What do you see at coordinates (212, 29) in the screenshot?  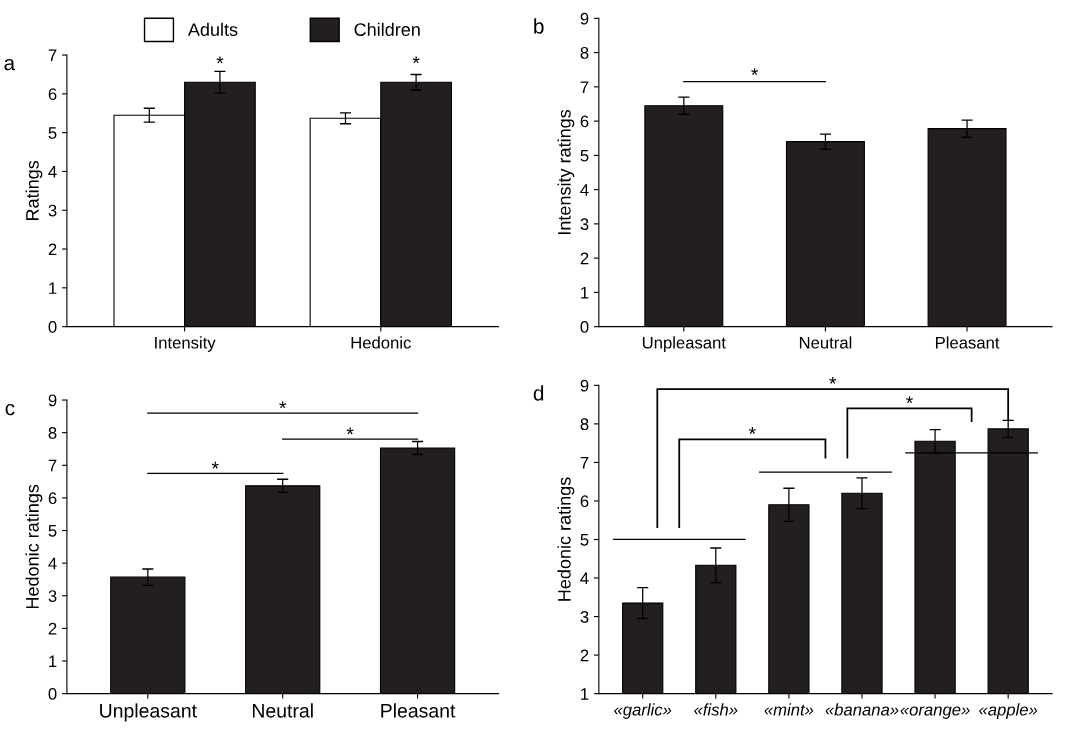 I see `legend-label: Adults` at bounding box center [212, 29].